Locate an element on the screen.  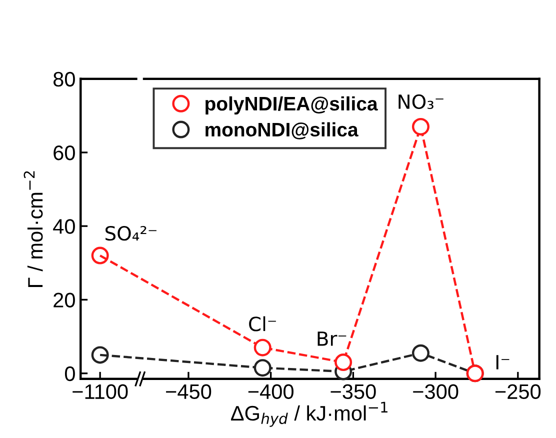
x-tick-label: −1100 is located at coordinates (100, 392).